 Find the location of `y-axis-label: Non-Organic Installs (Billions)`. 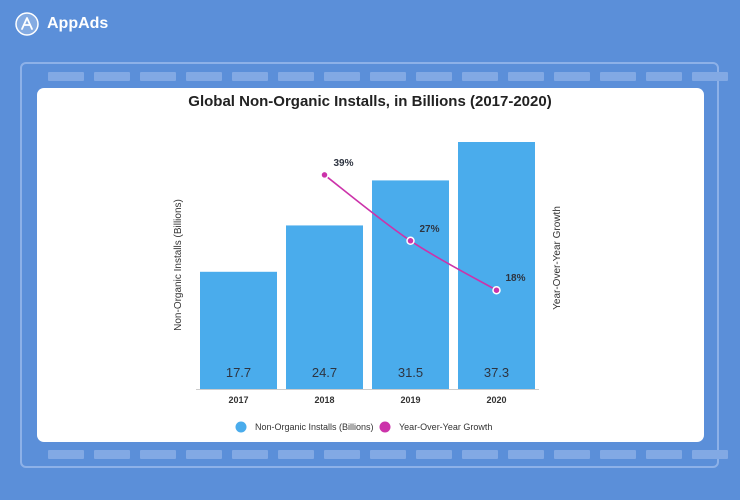

y-axis-label: Non-Organic Installs (Billions) is located at coordinates (178, 265).